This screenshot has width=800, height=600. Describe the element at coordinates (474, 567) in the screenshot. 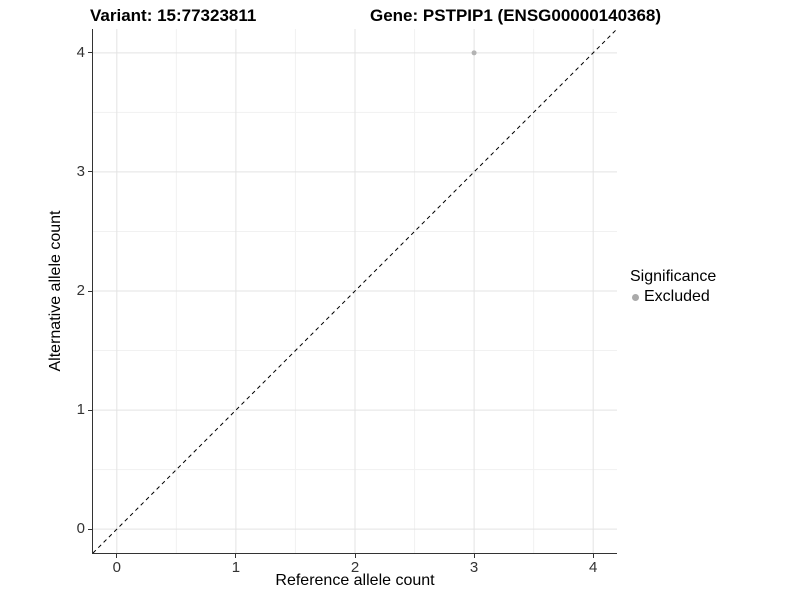

I see `x-tick-label: 3` at that location.